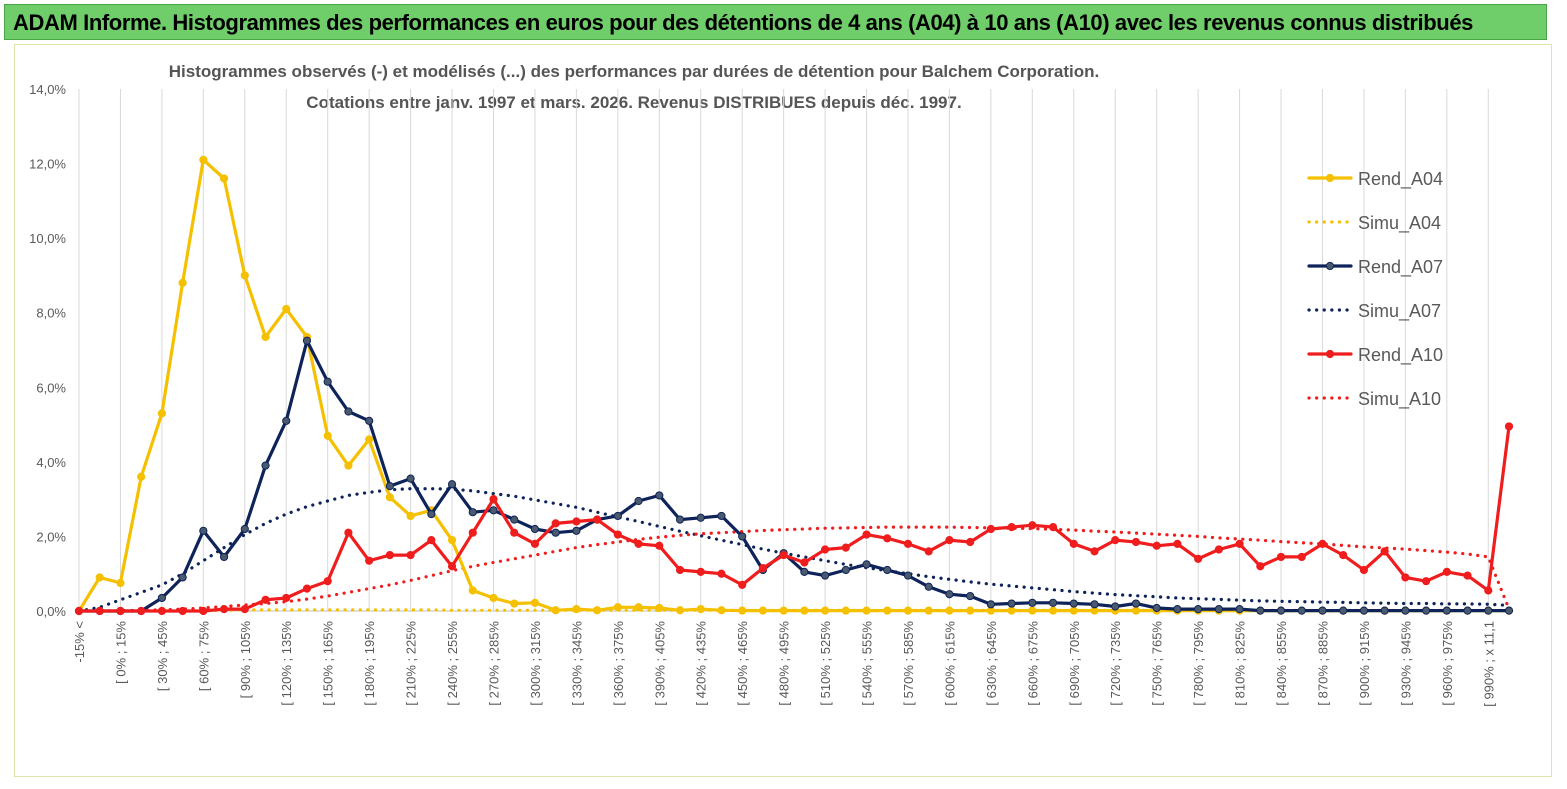 The width and height of the screenshot is (1567, 789). I want to click on x-tick-label: [ 150% ; 165%, so click(328, 663).